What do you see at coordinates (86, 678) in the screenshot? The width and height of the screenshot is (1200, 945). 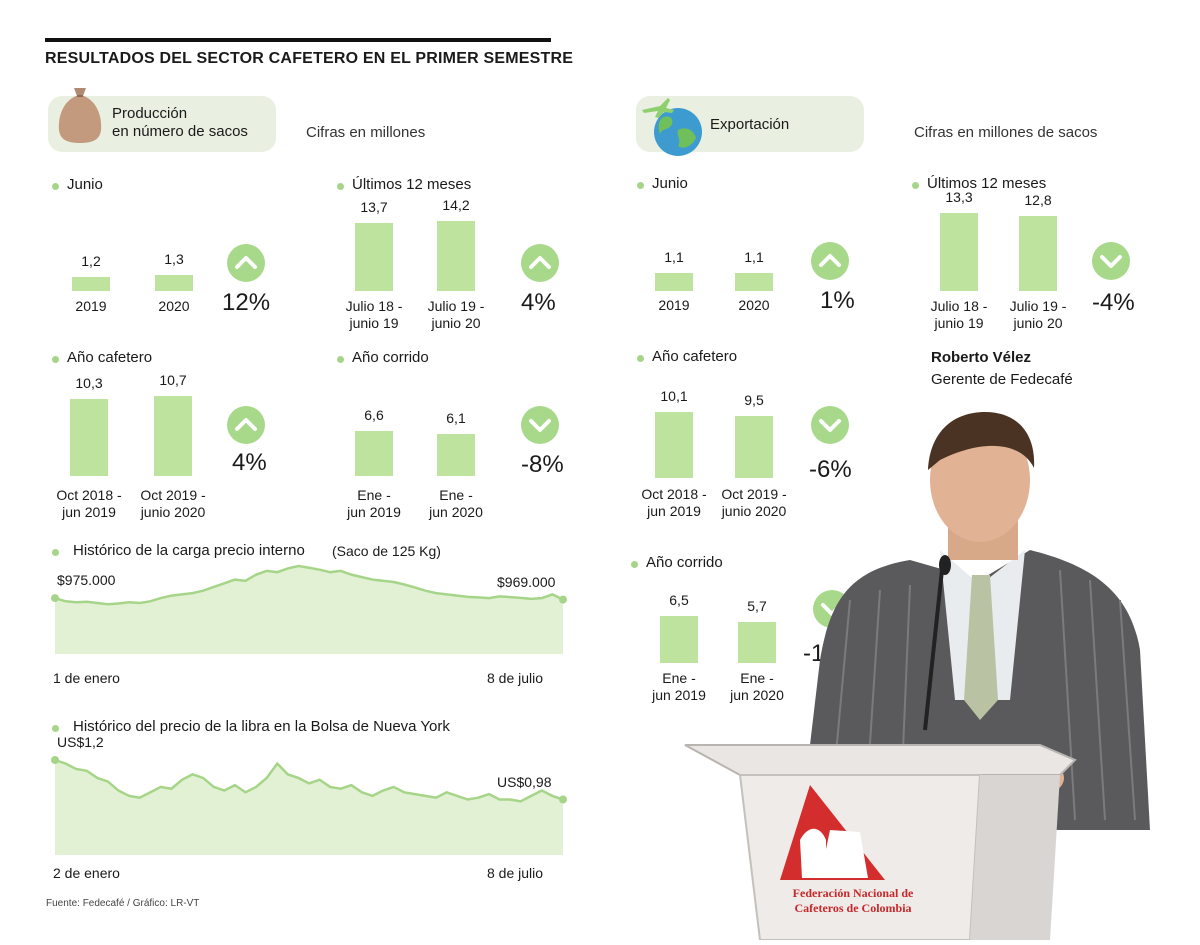 I see `x-start-label: 1 de enero` at bounding box center [86, 678].